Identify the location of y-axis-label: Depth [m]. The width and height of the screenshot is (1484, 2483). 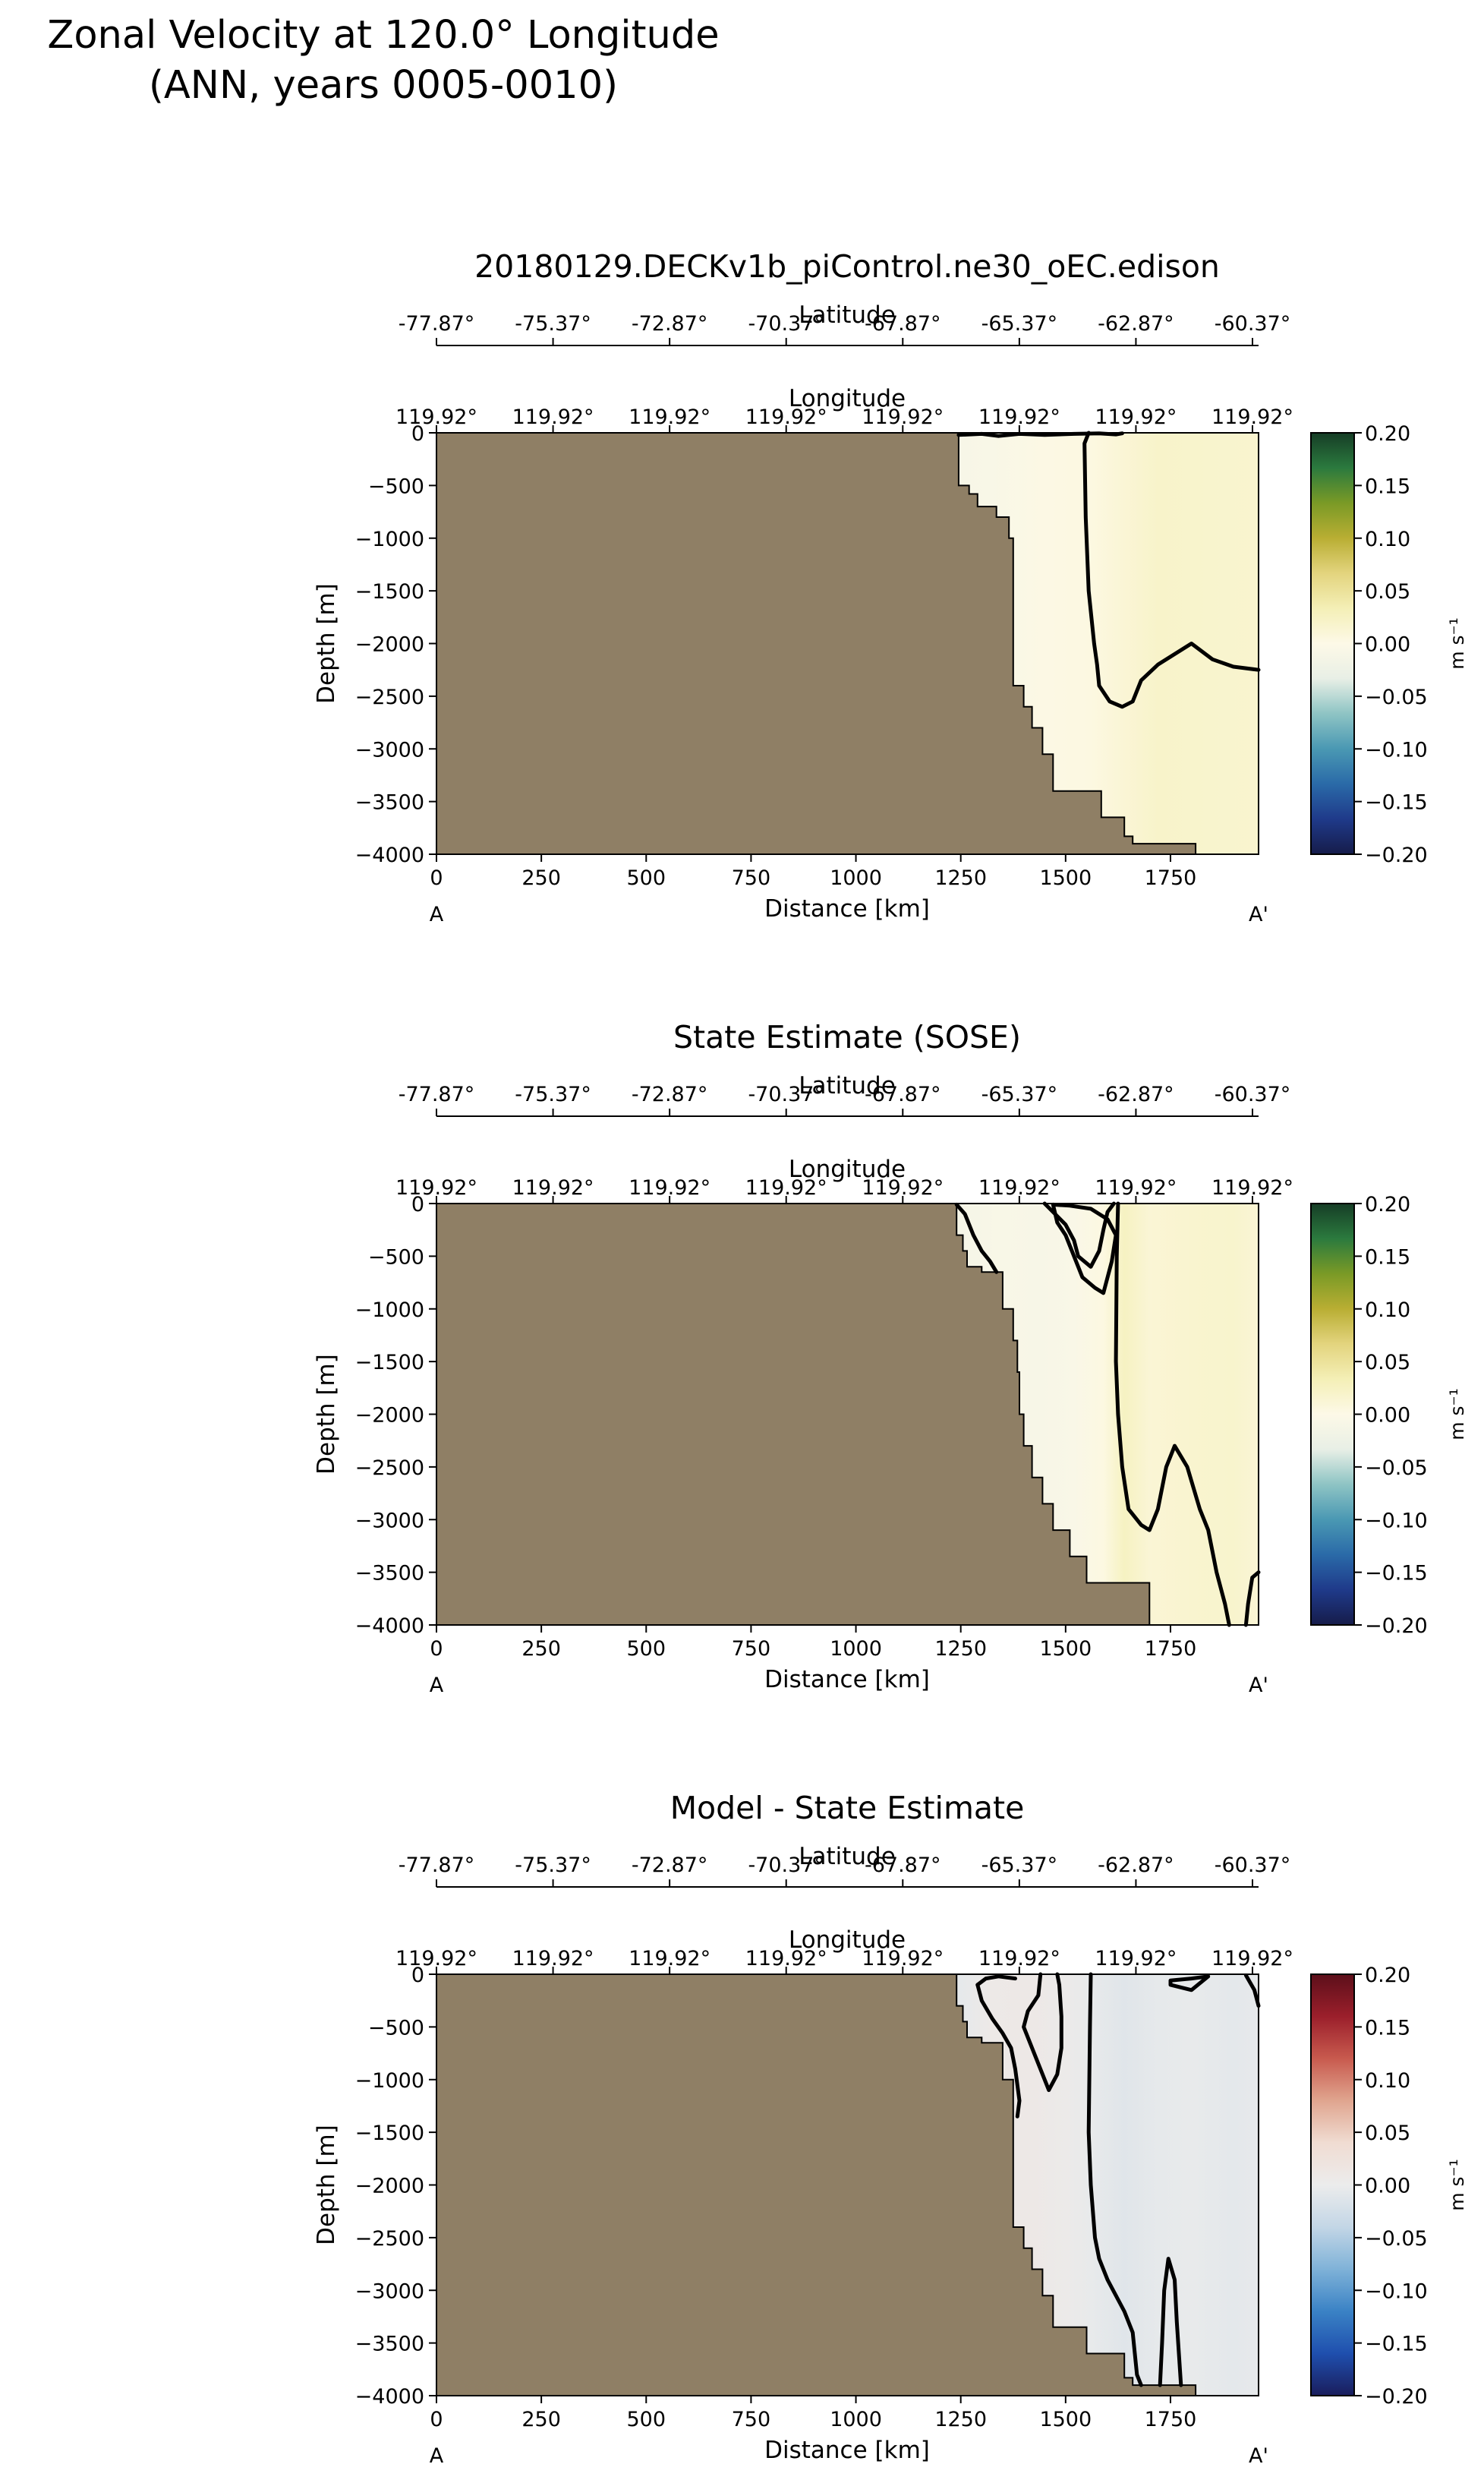
(326, 1414).